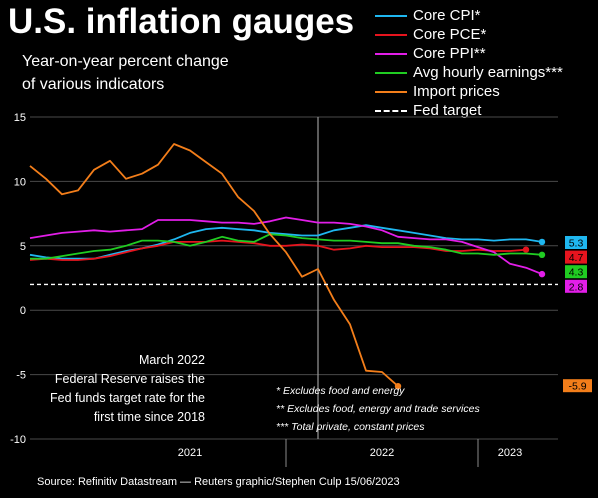 The width and height of the screenshot is (598, 498). I want to click on legend-item-core-cpi: Core CPI*, so click(469, 15).